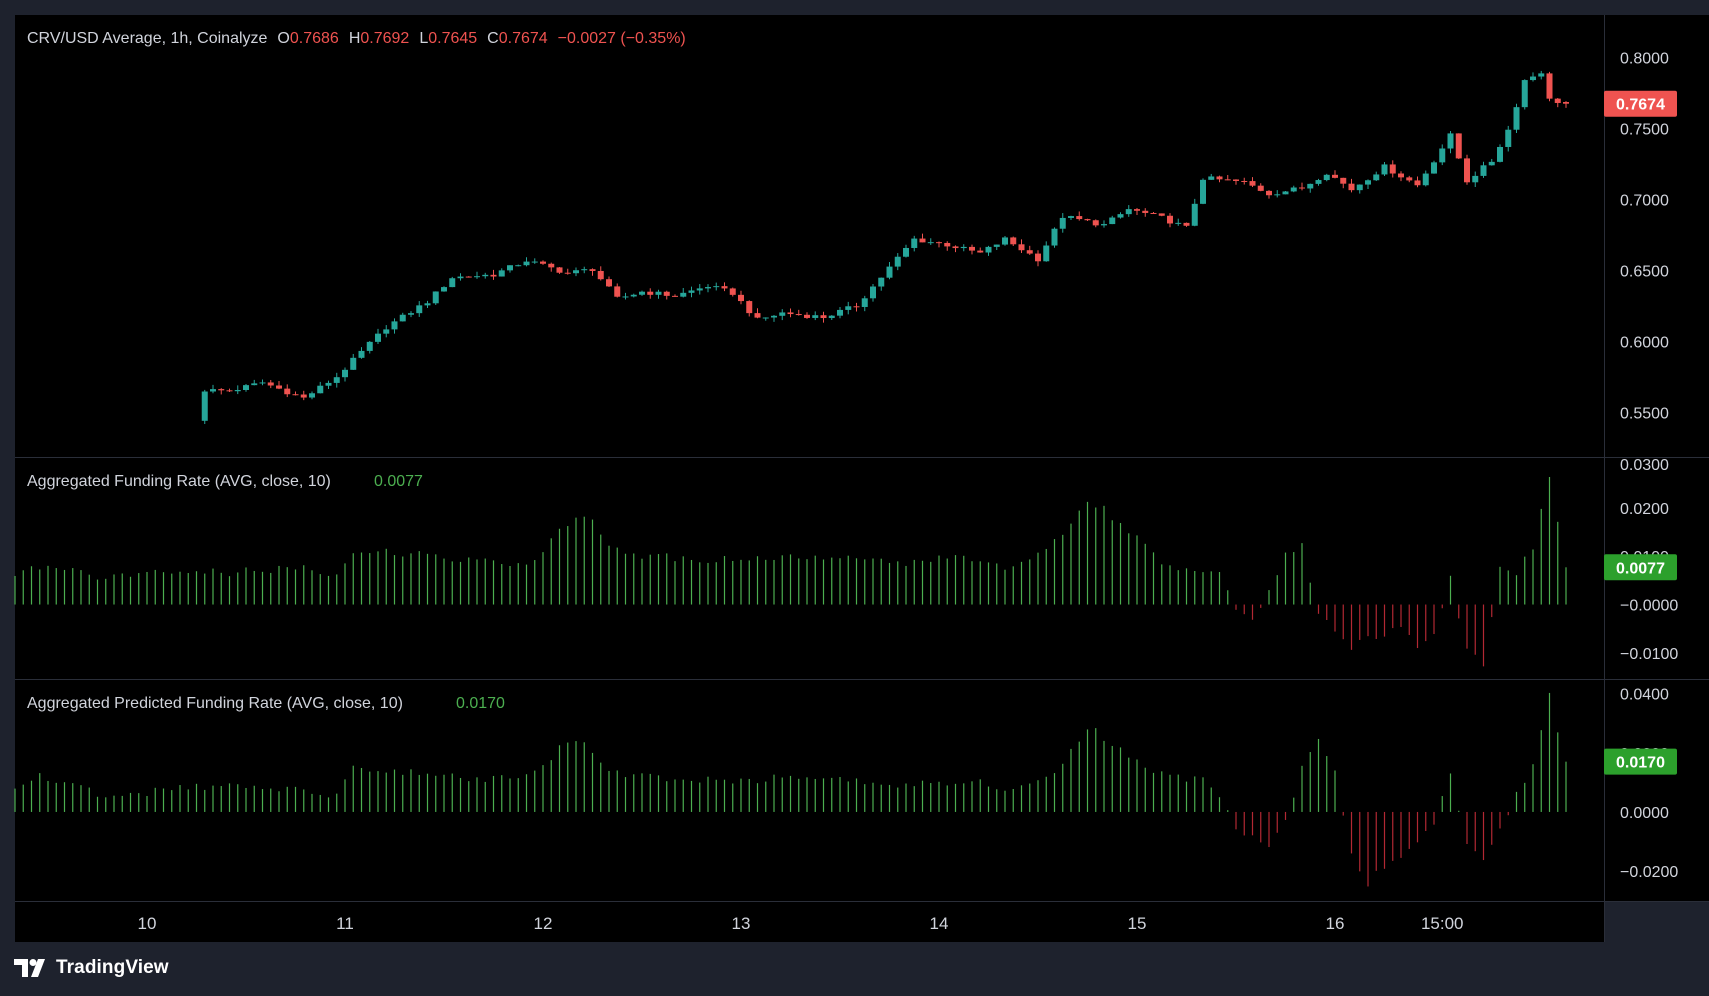 The image size is (1709, 996). I want to click on tradingview-logo: TradingView, so click(91, 968).